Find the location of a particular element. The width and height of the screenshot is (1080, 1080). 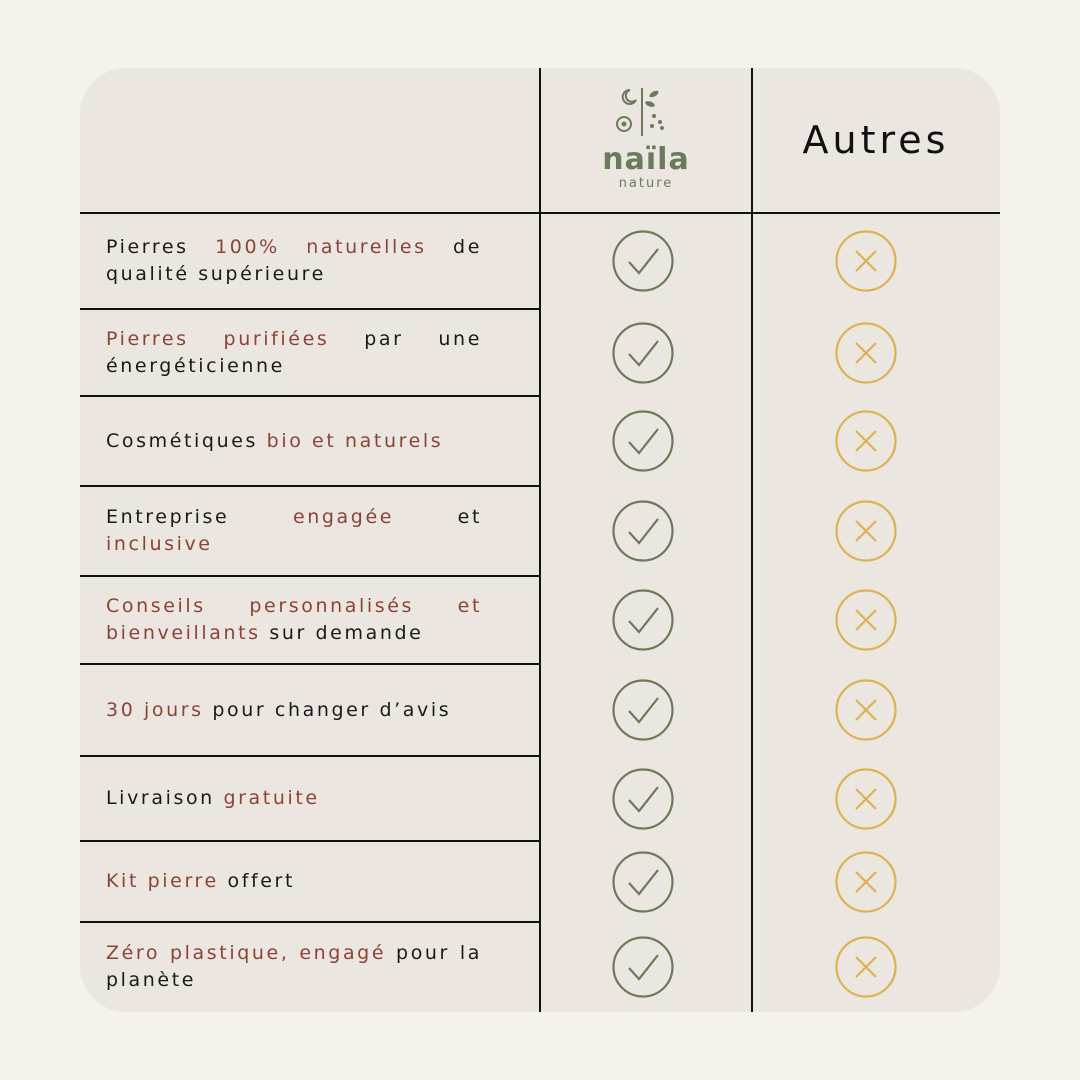

feature-segment: Cosmétiques is located at coordinates (186, 440).